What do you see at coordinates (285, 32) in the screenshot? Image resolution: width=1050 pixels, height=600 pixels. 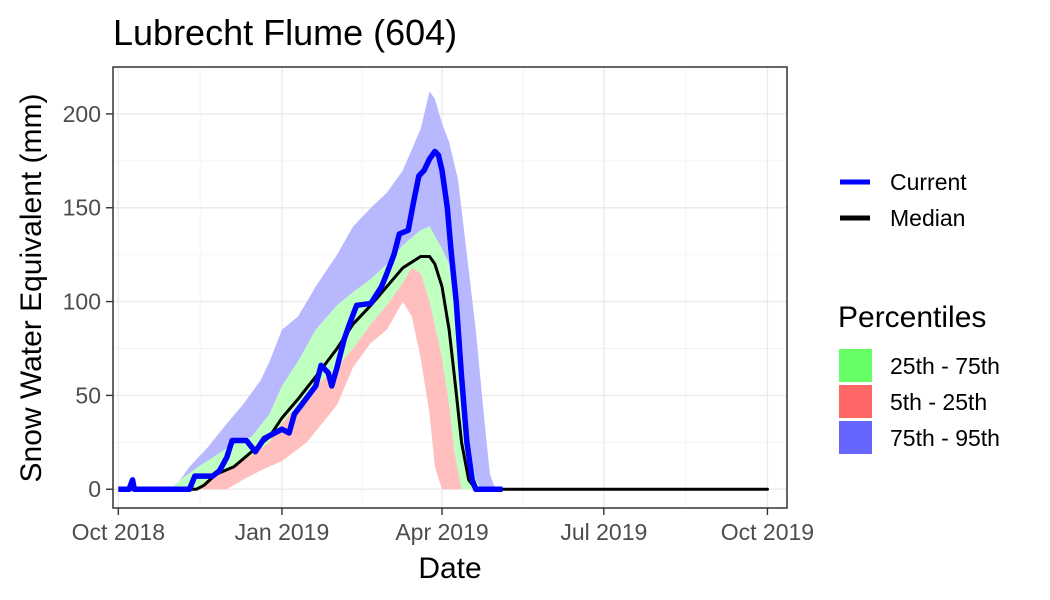 I see `chart-title: Lubrecht Flume (604)` at bounding box center [285, 32].